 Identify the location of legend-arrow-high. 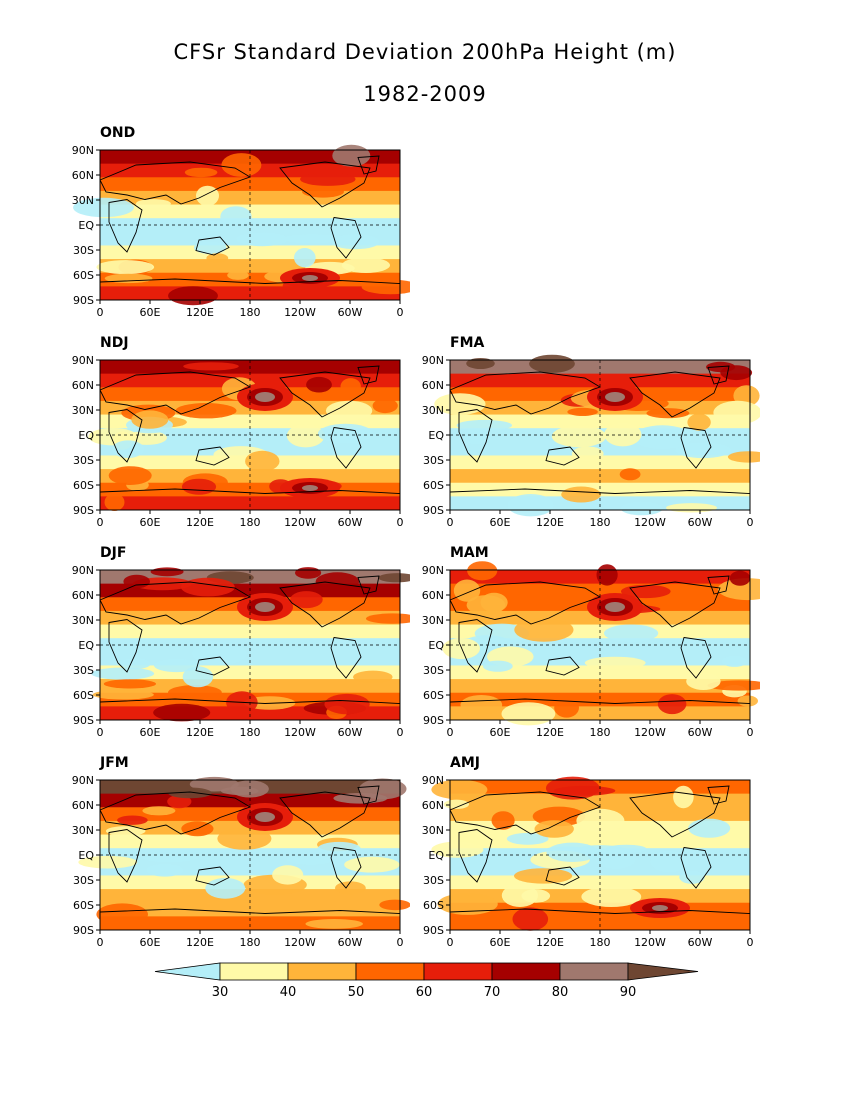
(663, 971).